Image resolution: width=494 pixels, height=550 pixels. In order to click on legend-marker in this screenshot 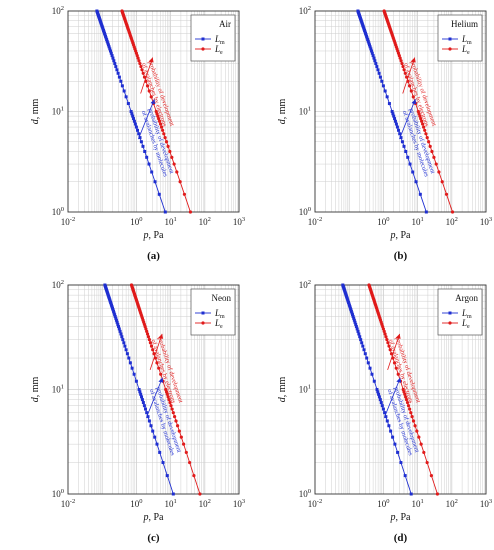, I will do `click(450, 39)`.